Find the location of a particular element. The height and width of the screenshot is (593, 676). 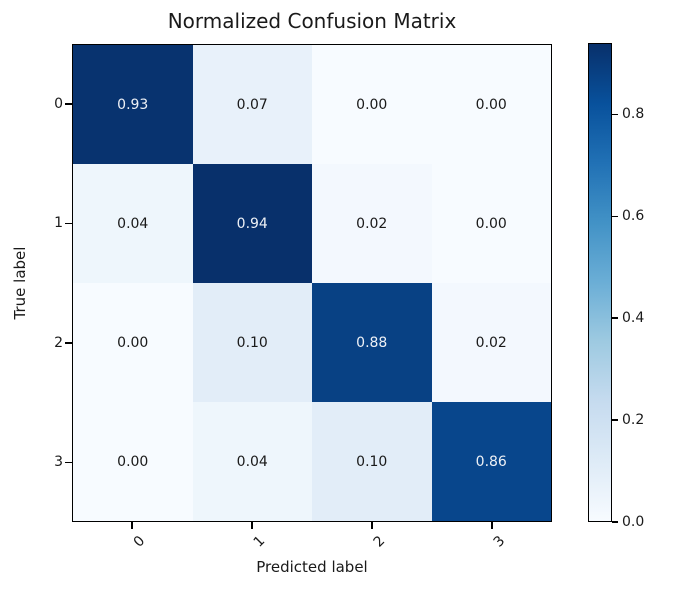

matrix-cell-0-3: 0.00 is located at coordinates (491, 104).